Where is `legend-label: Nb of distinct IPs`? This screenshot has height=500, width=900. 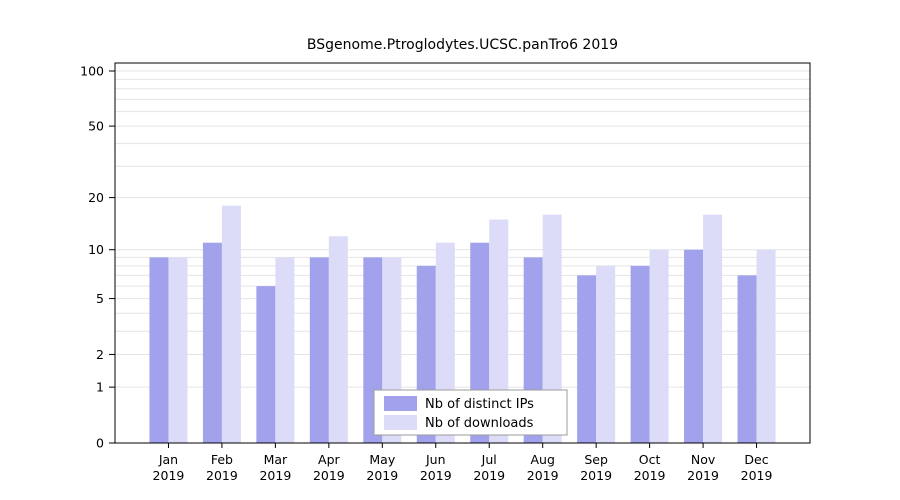
legend-label: Nb of distinct IPs is located at coordinates (479, 404).